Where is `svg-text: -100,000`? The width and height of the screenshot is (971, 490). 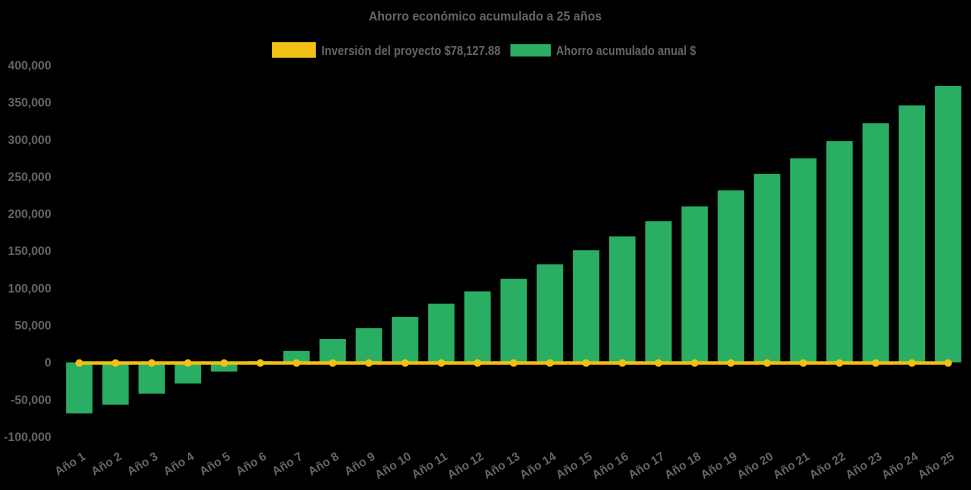 svg-text: -100,000 is located at coordinates (28, 437).